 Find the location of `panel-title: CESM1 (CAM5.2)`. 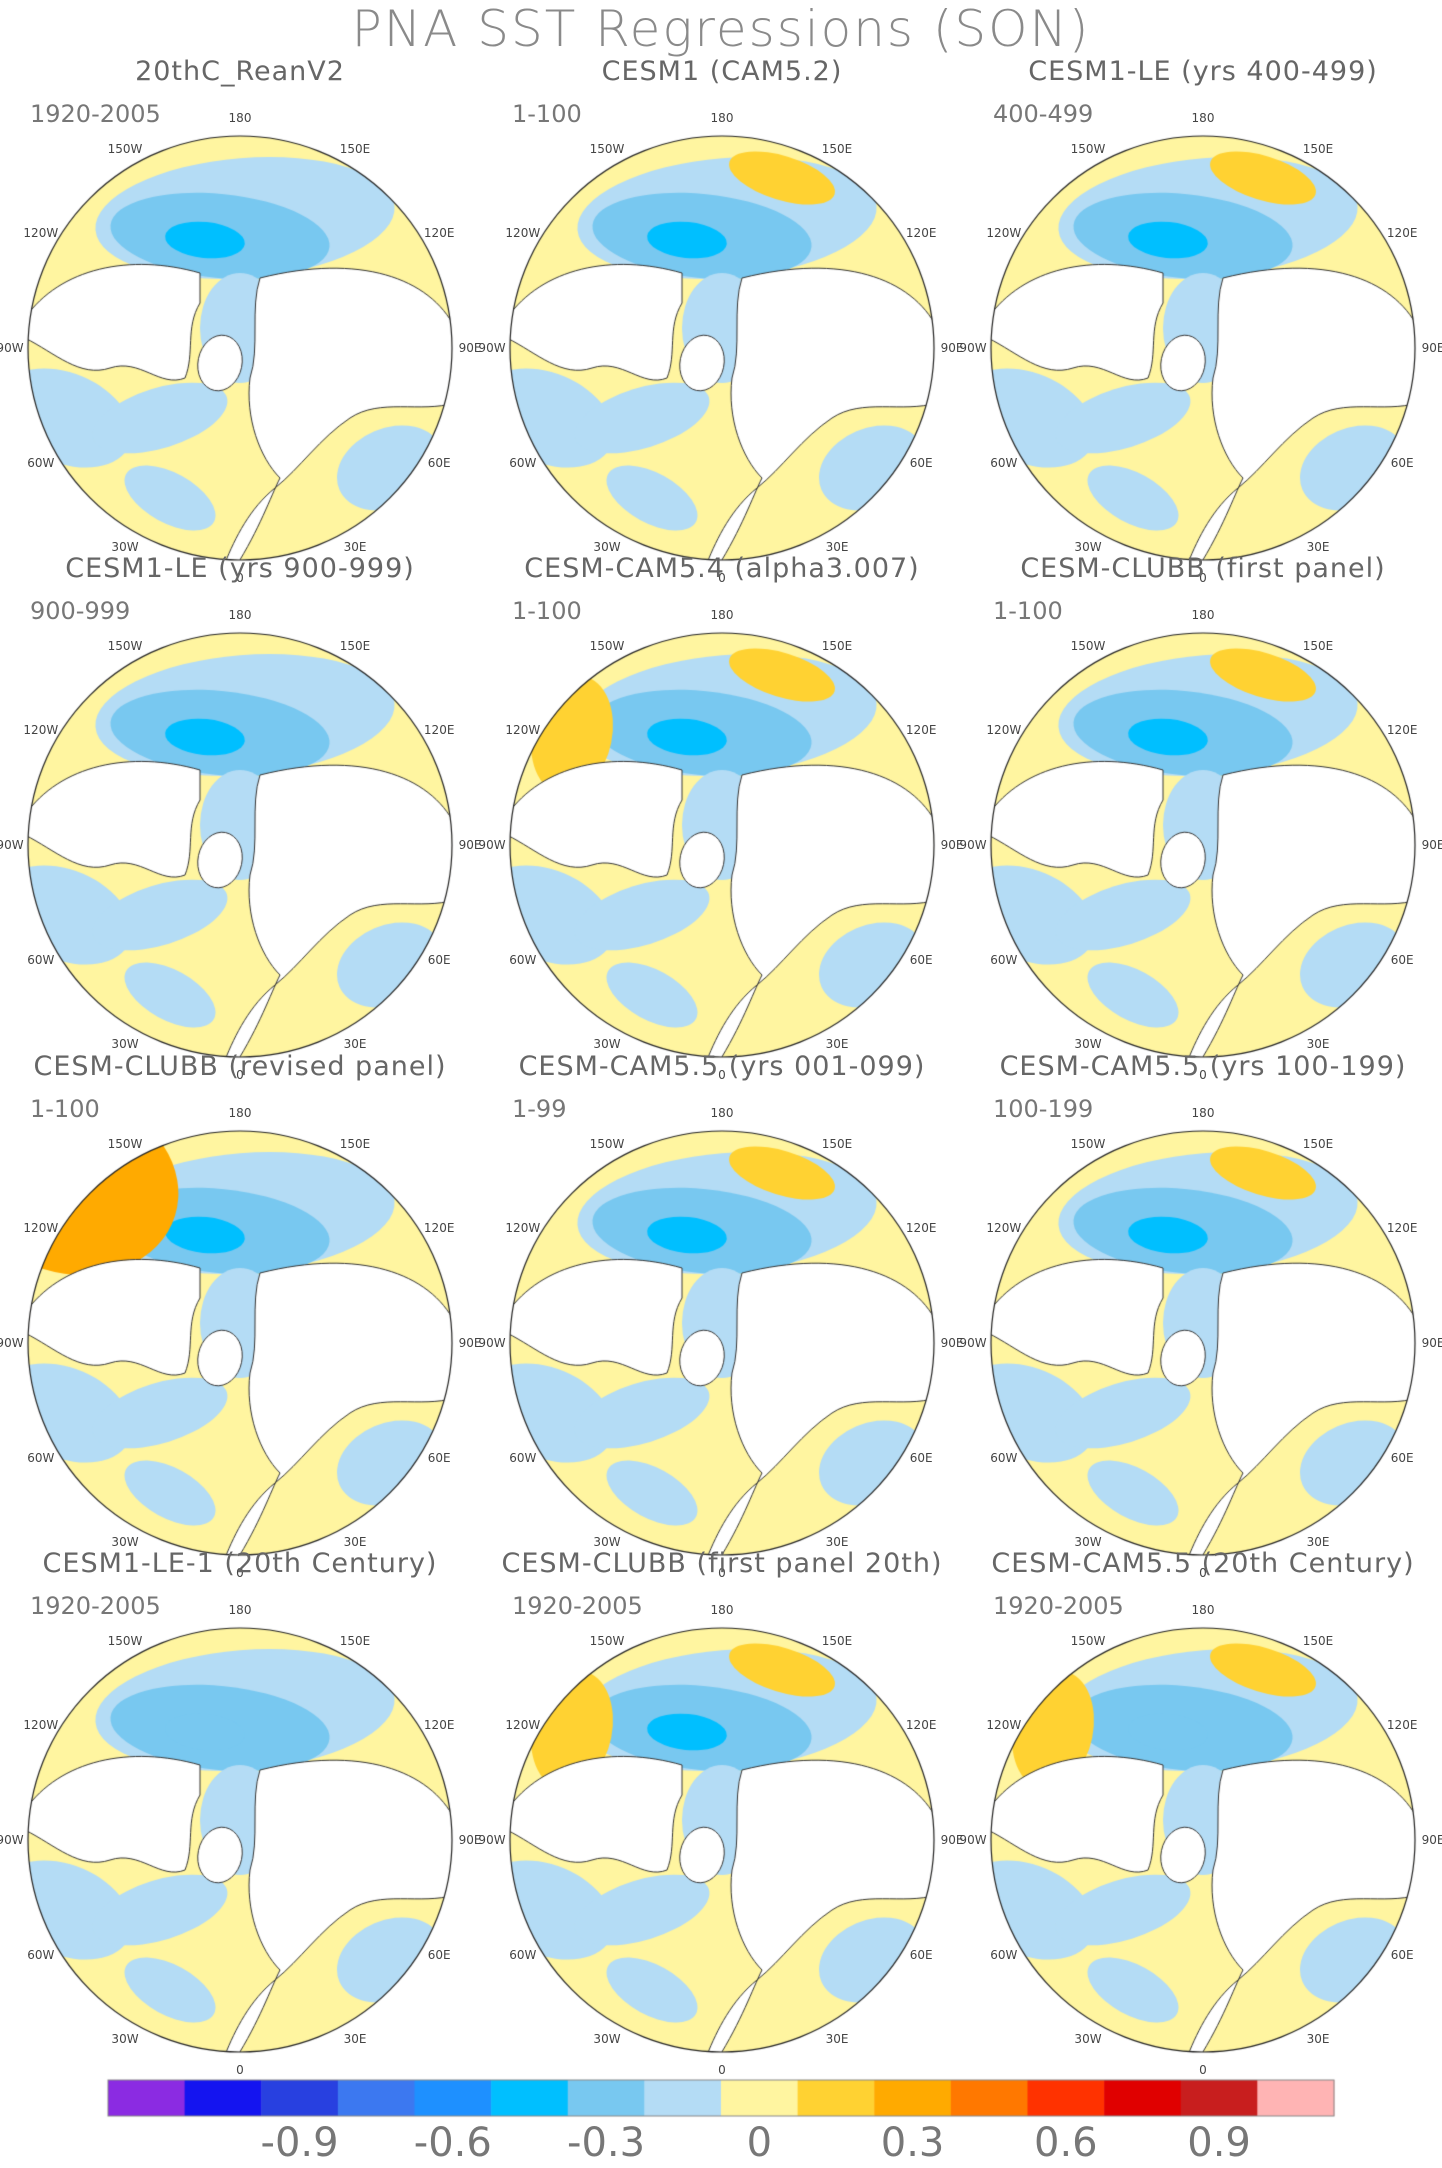

panel-title: CESM1 (CAM5.2) is located at coordinates (722, 71).